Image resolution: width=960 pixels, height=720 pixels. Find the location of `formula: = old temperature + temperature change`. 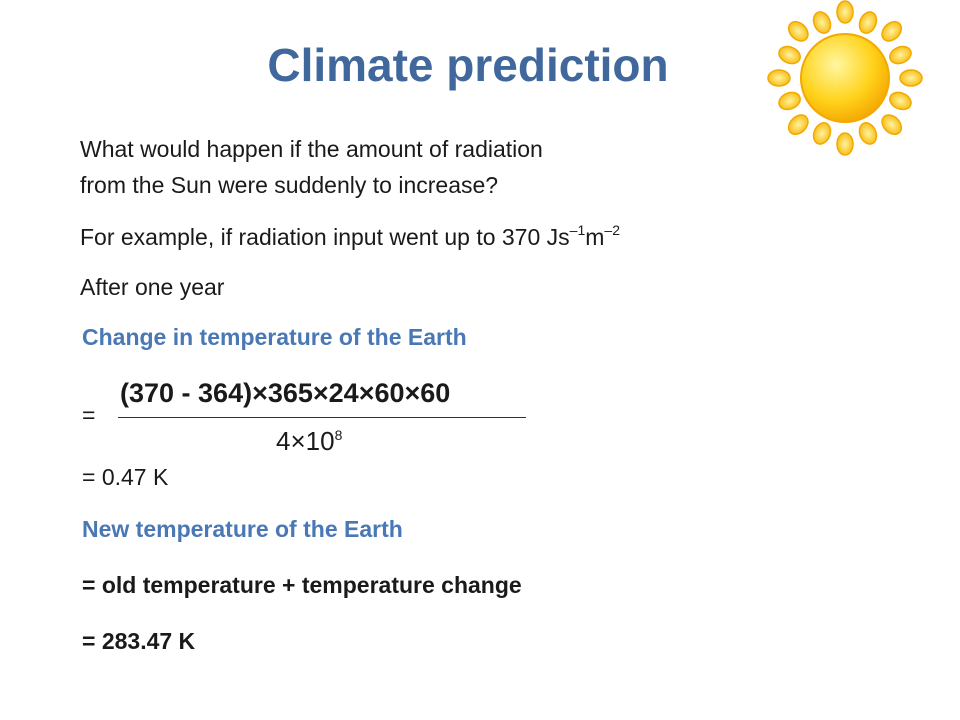

formula: = old temperature + temperature change is located at coordinates (302, 585).